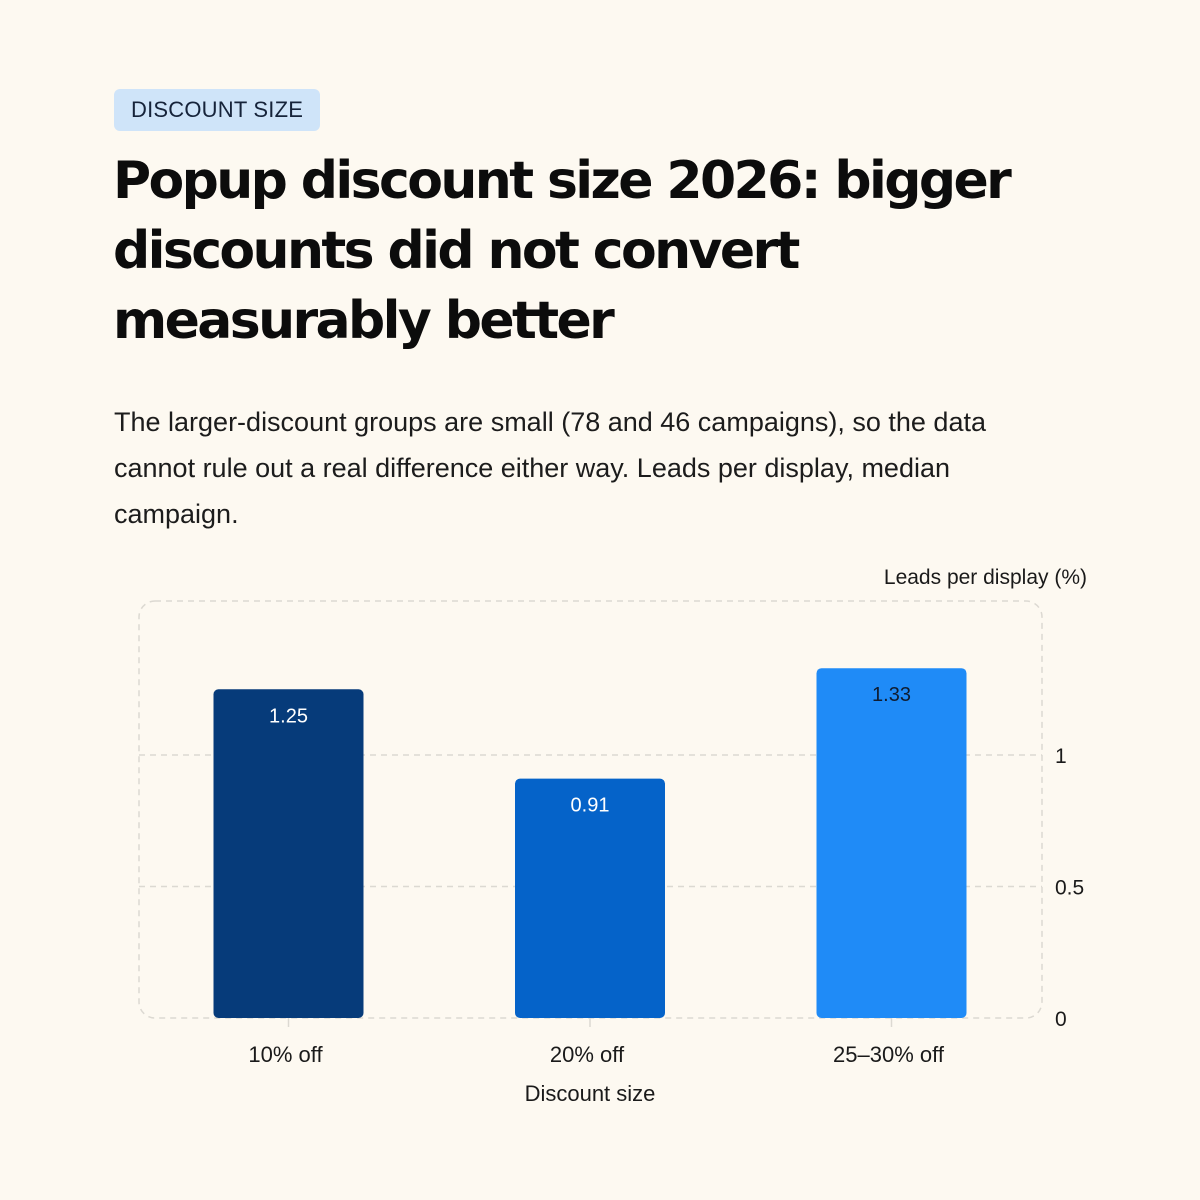 The image size is (1200, 1200). I want to click on y-tick-label: 1, so click(1061, 756).